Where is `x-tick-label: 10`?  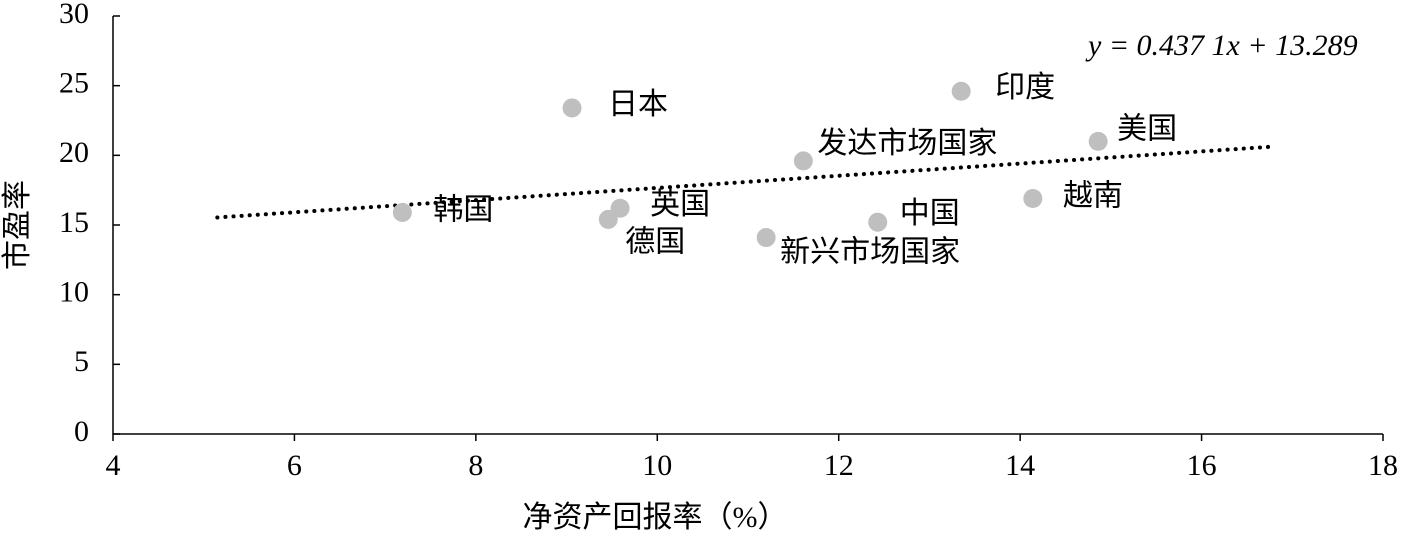 x-tick-label: 10 is located at coordinates (657, 465).